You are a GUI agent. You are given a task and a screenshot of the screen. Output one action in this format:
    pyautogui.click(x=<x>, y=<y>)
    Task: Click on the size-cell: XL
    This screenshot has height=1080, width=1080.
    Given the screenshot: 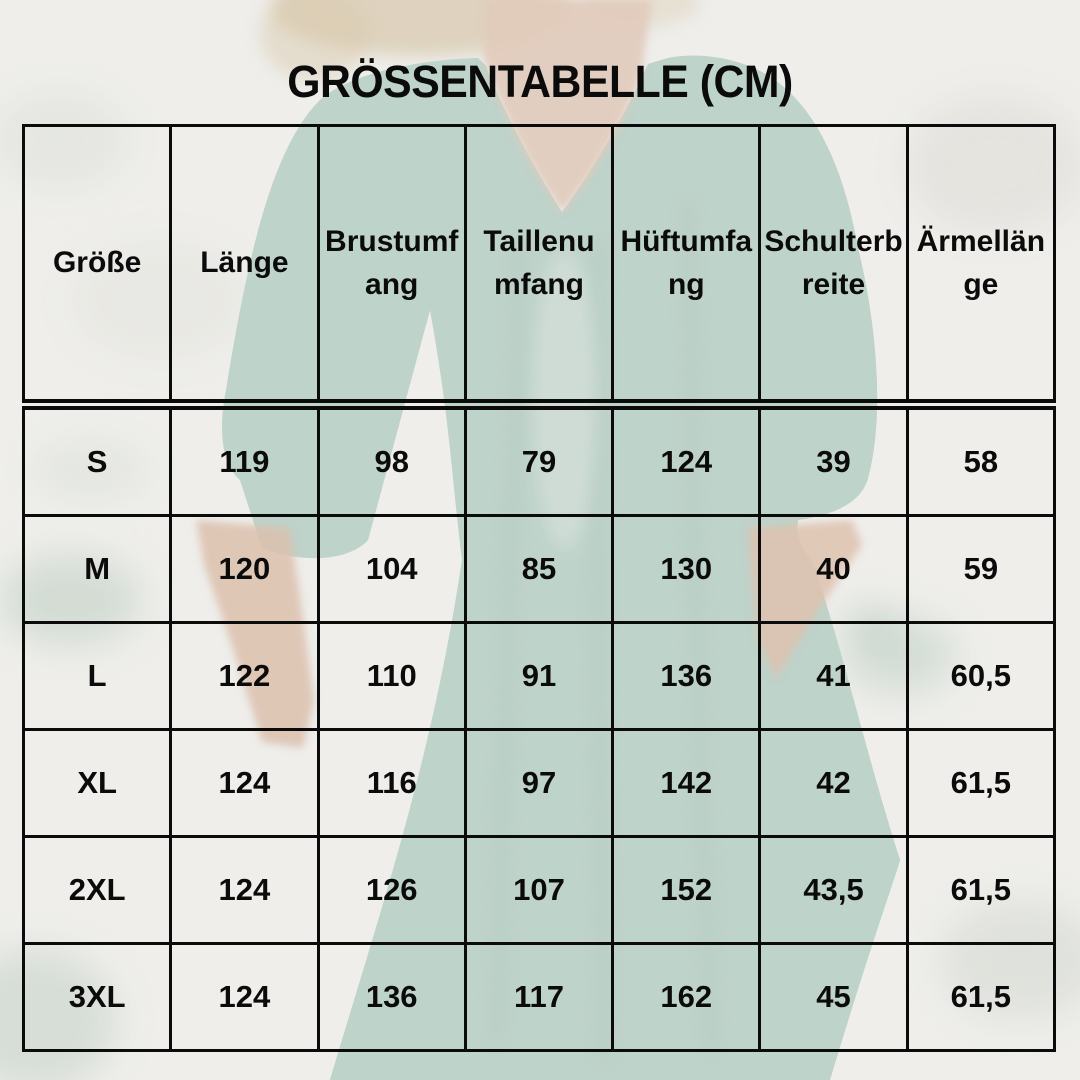 What is the action you would take?
    pyautogui.click(x=97, y=783)
    